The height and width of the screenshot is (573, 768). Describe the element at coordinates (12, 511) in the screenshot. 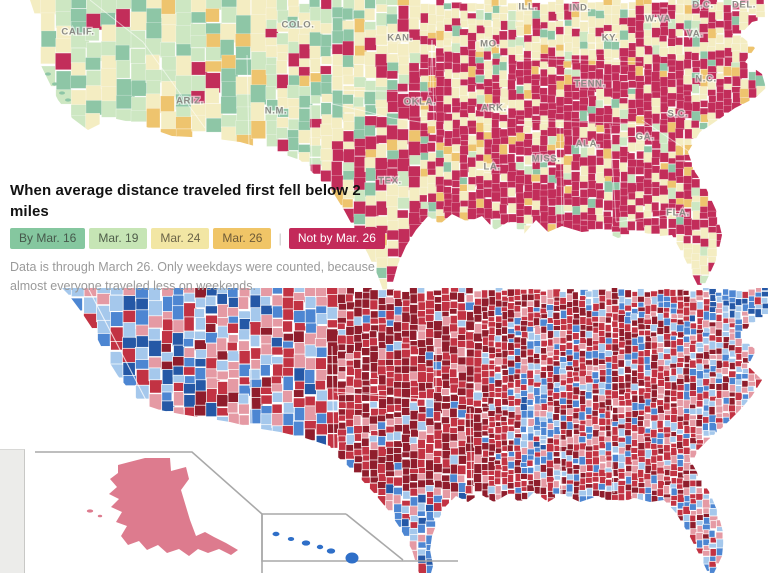

I see `page-edge-panel` at that location.